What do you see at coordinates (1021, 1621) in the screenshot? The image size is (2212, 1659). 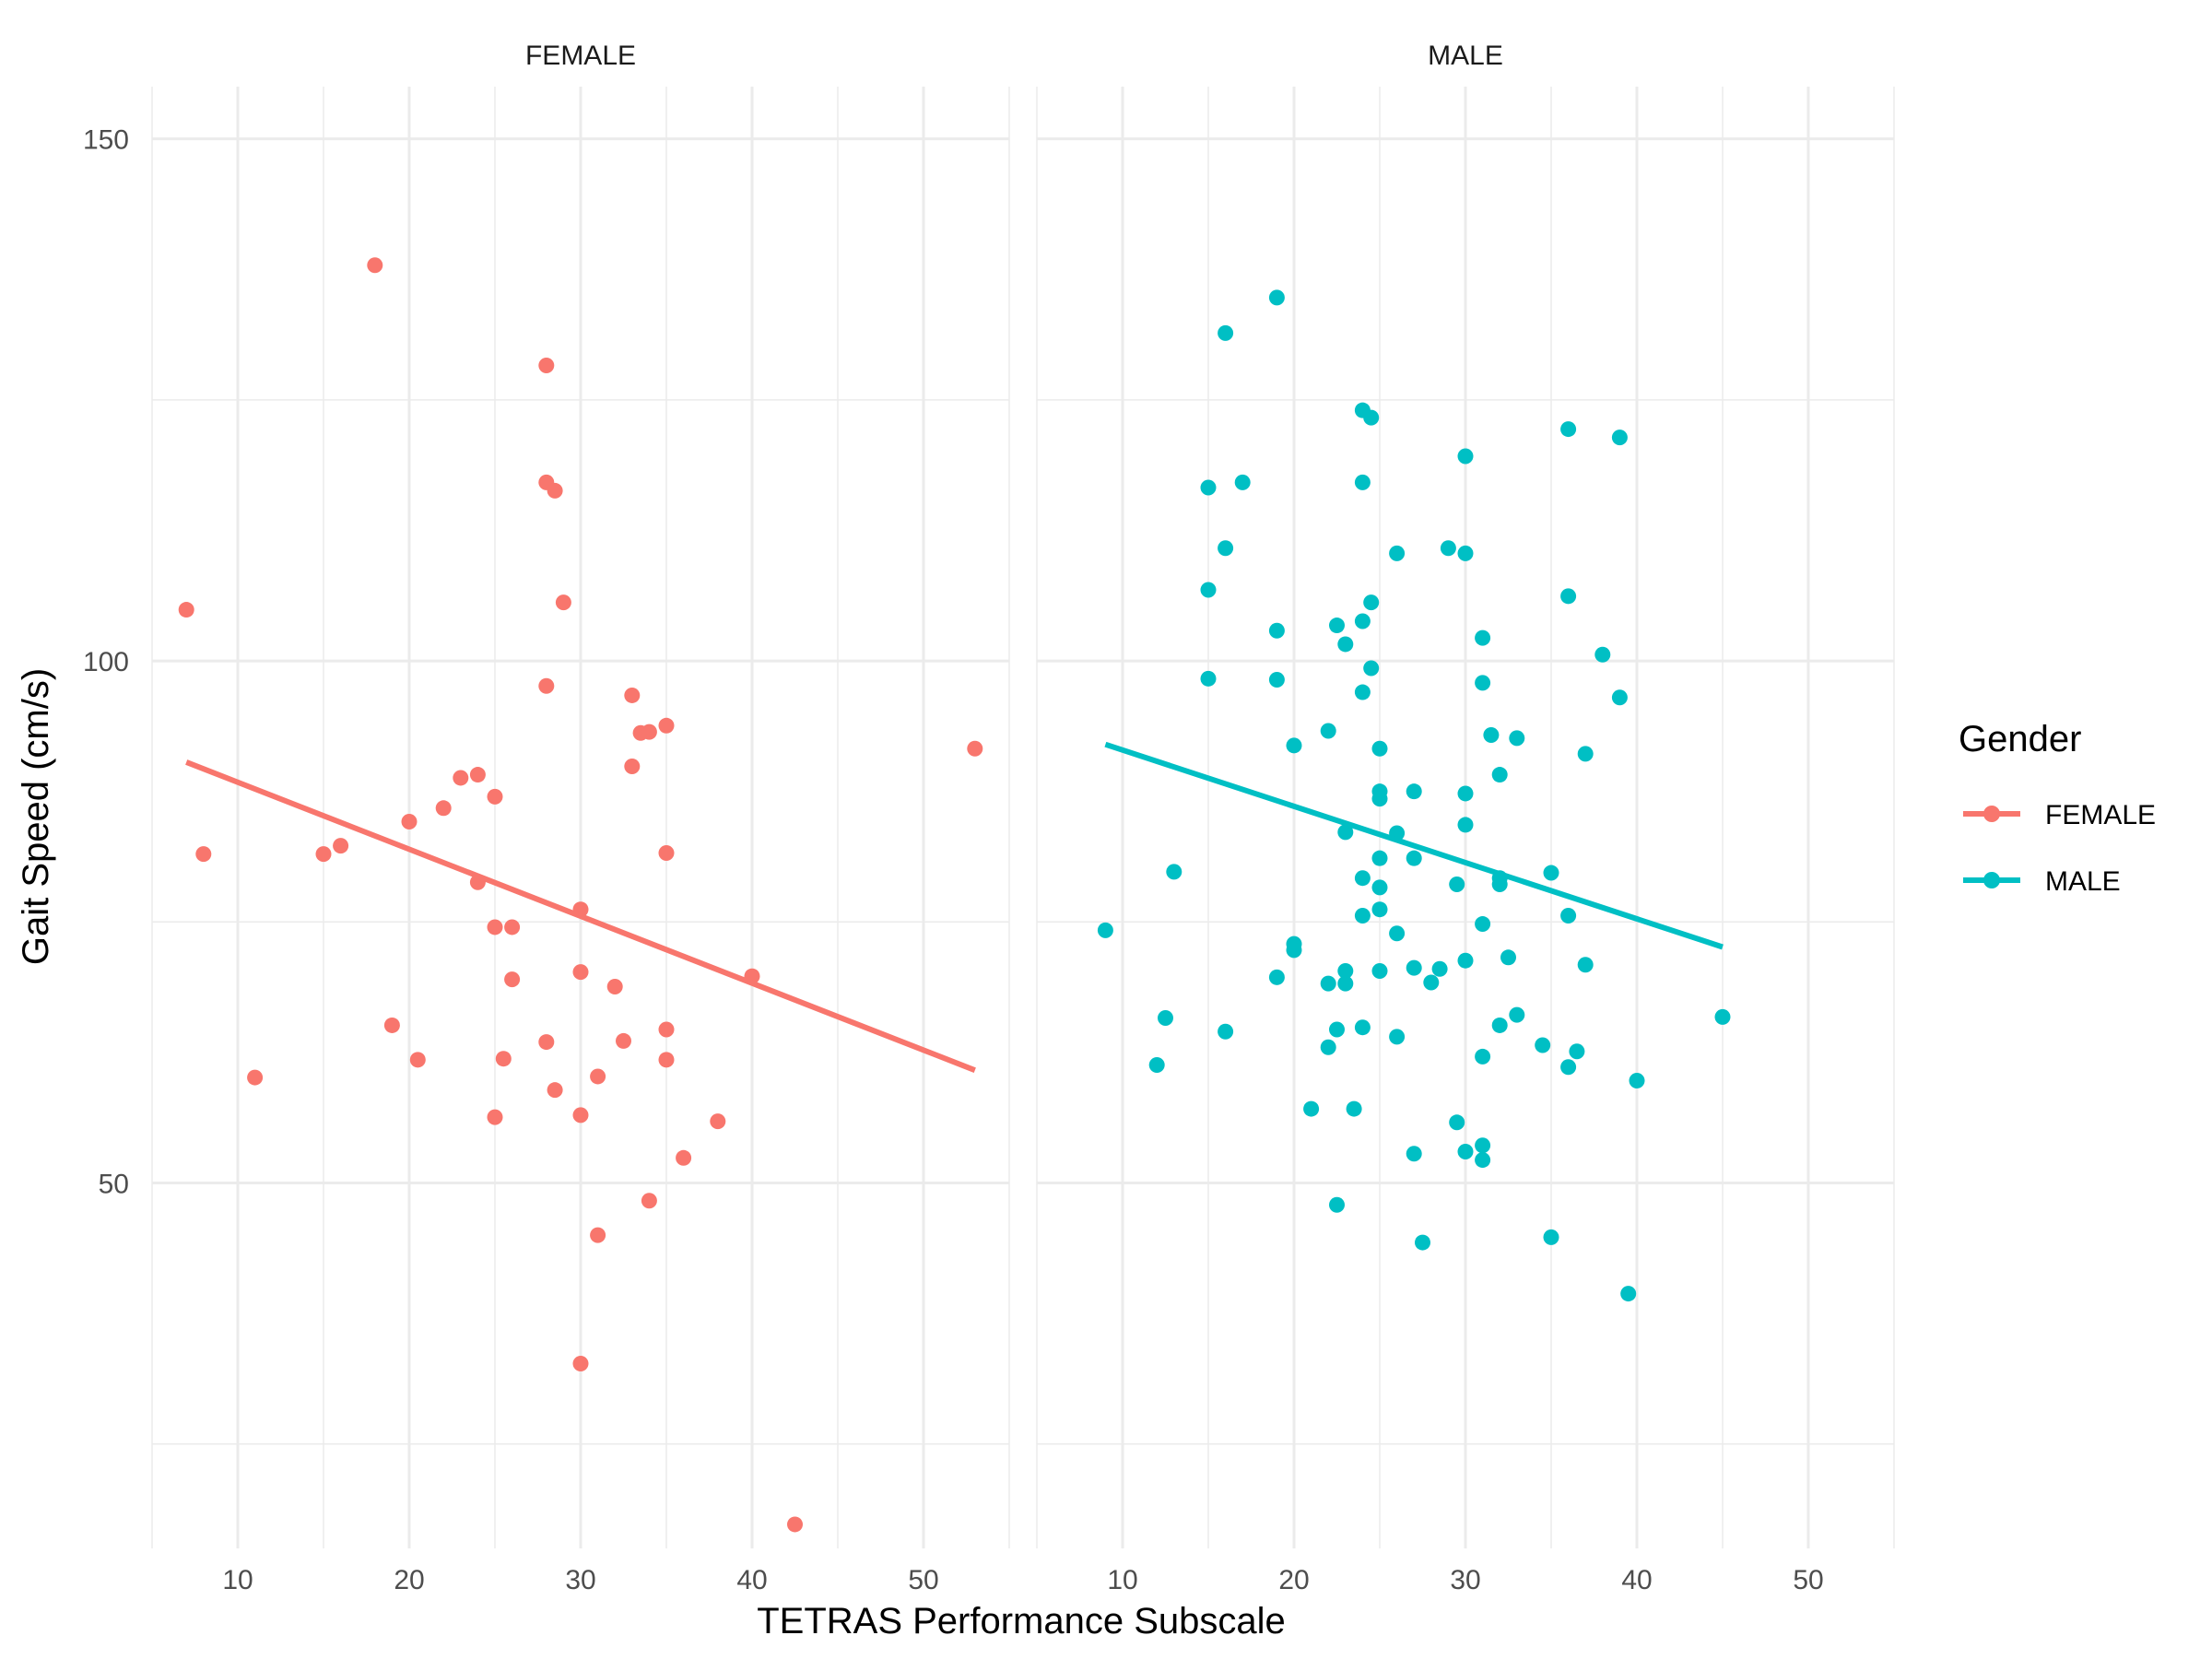 I see `x-axis-title: TETRAS Performance Subscale` at bounding box center [1021, 1621].